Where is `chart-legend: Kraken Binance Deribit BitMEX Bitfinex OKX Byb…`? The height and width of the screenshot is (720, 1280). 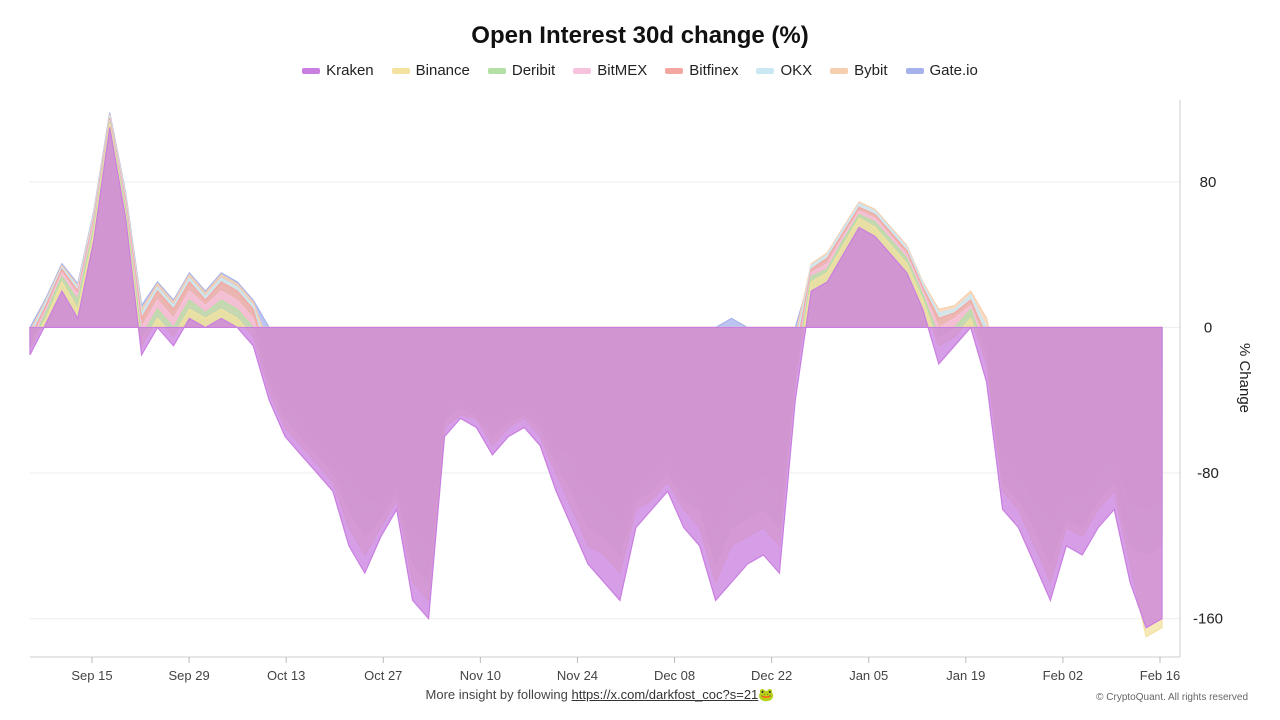
chart-legend: Kraken Binance Deribit BitMEX Bitfinex OKX Byb… is located at coordinates (640, 70).